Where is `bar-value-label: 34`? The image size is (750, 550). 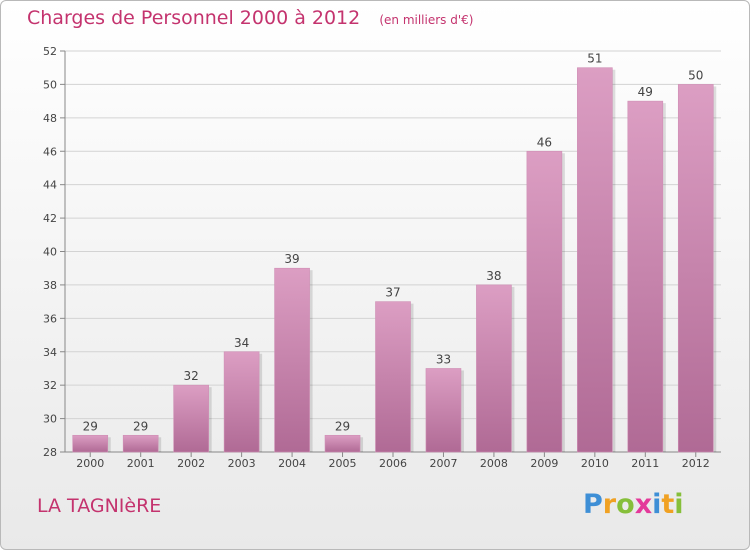
bar-value-label: 34 is located at coordinates (241, 343).